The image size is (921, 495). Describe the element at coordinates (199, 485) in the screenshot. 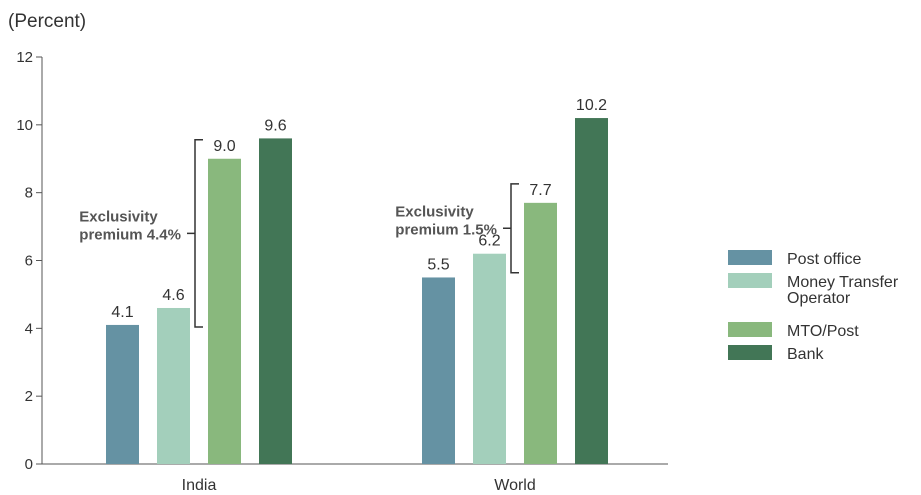

I see `x-category-label: India` at that location.